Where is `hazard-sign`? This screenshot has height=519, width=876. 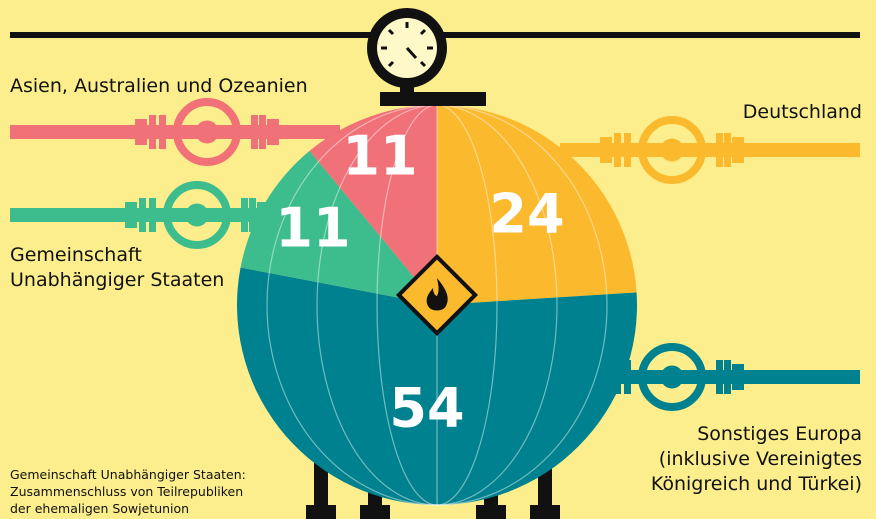 hazard-sign is located at coordinates (437, 295).